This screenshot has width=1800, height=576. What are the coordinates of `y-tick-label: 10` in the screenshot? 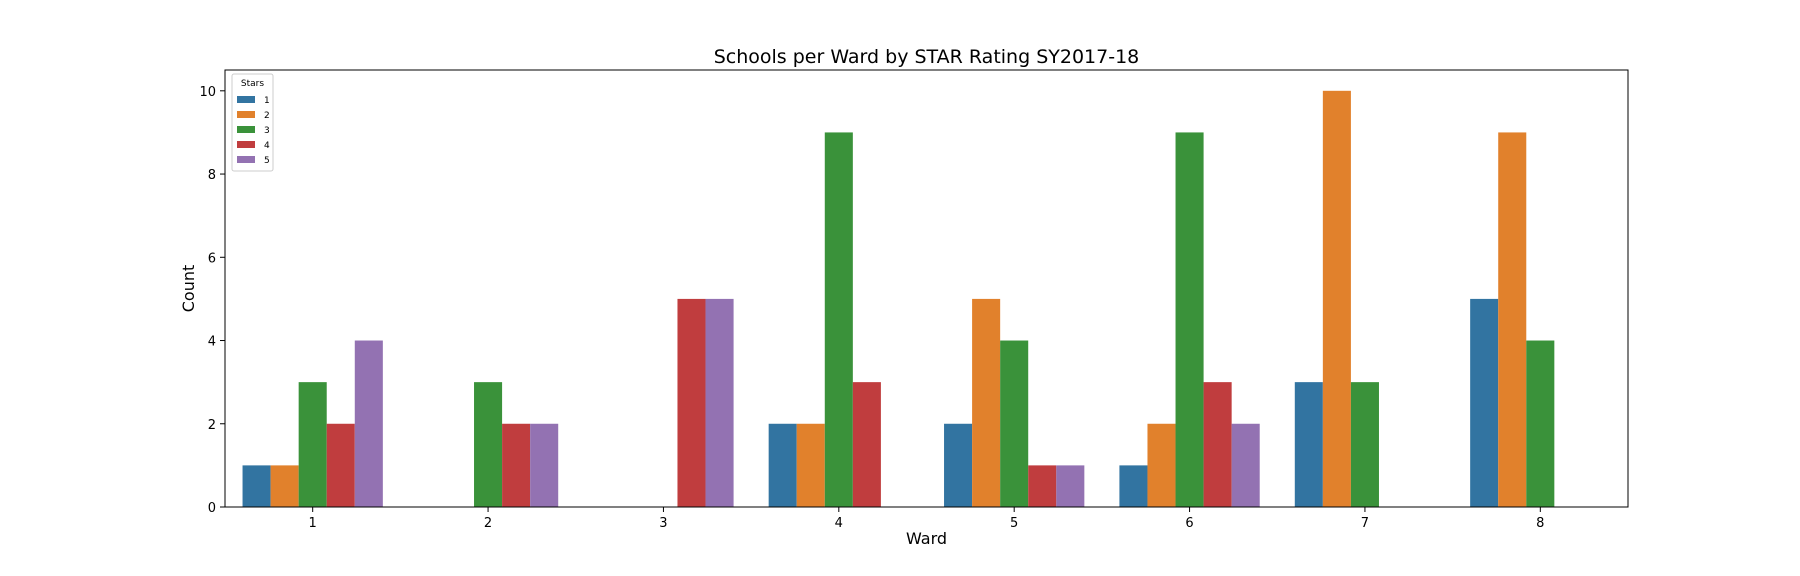 It's located at (207, 92).